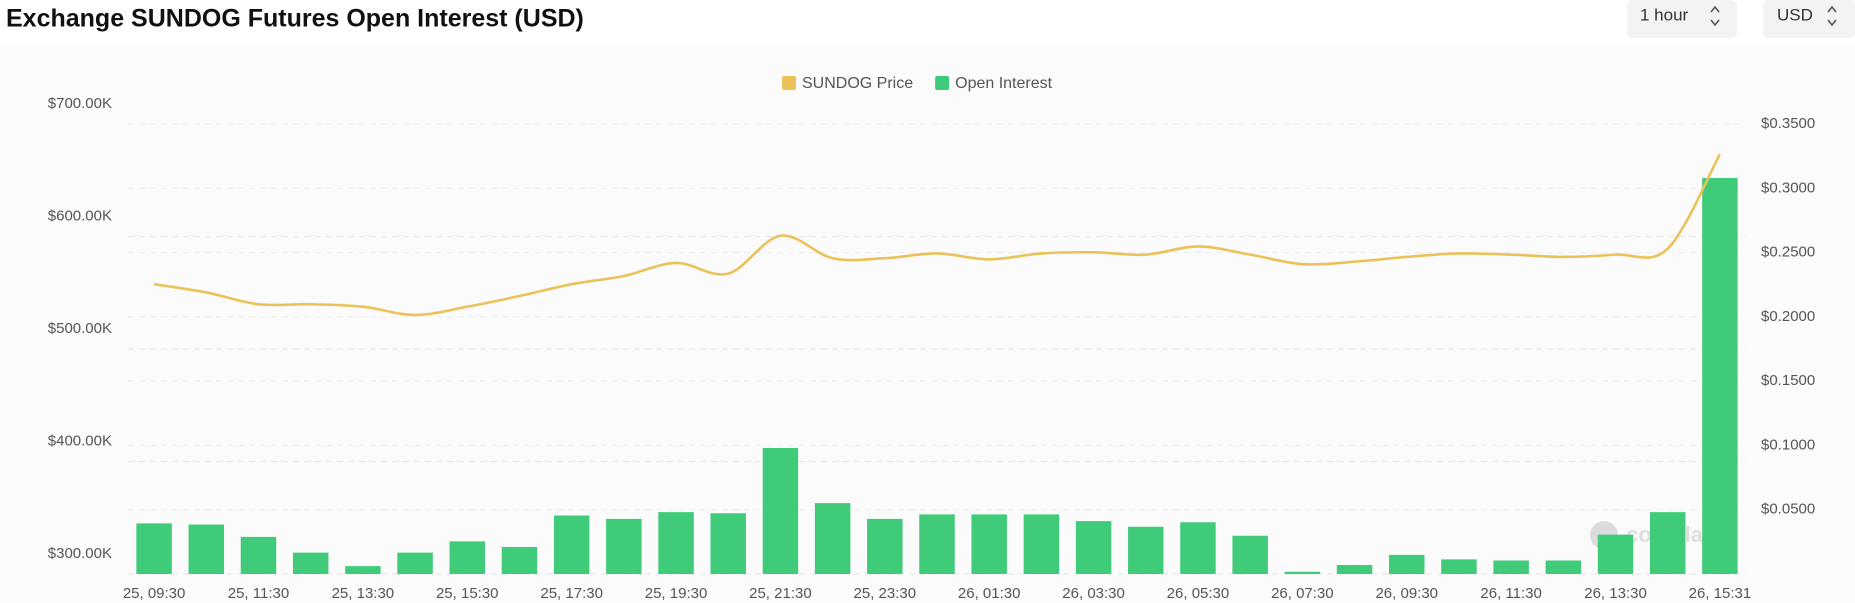 The width and height of the screenshot is (1855, 603). What do you see at coordinates (1788, 187) in the screenshot?
I see `y2-tick-label: $0.3000` at bounding box center [1788, 187].